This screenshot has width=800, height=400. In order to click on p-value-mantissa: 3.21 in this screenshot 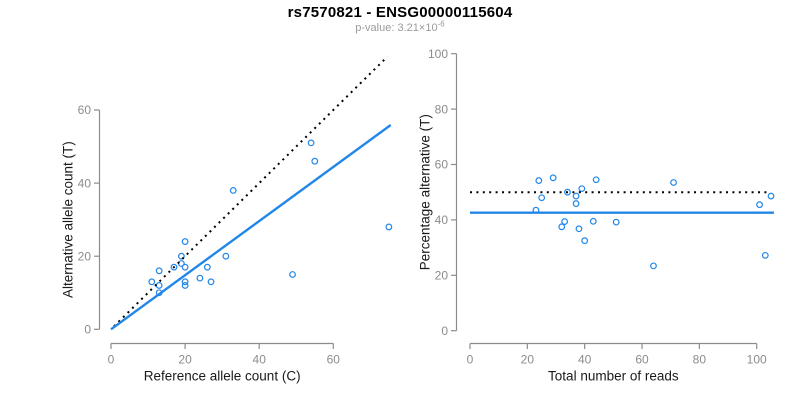, I will do `click(408, 28)`.